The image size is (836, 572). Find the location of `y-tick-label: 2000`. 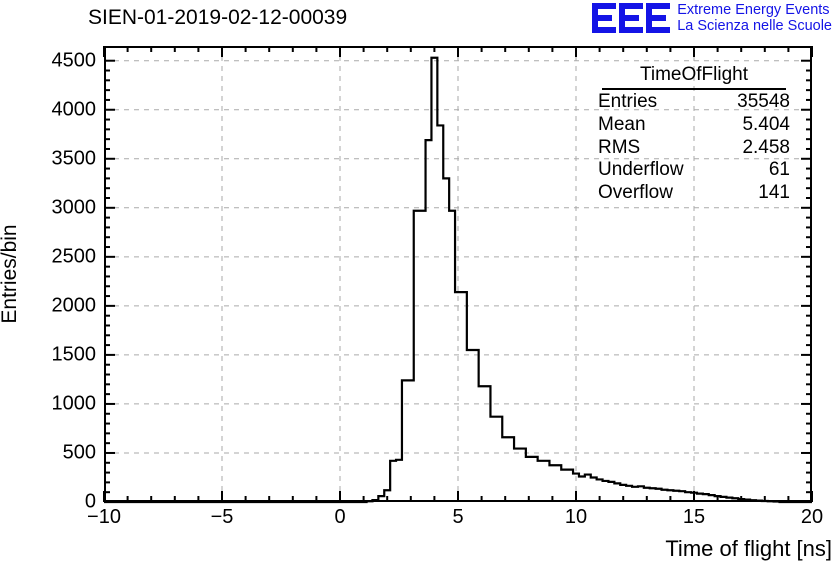

y-tick-label: 2000 is located at coordinates (74, 305).